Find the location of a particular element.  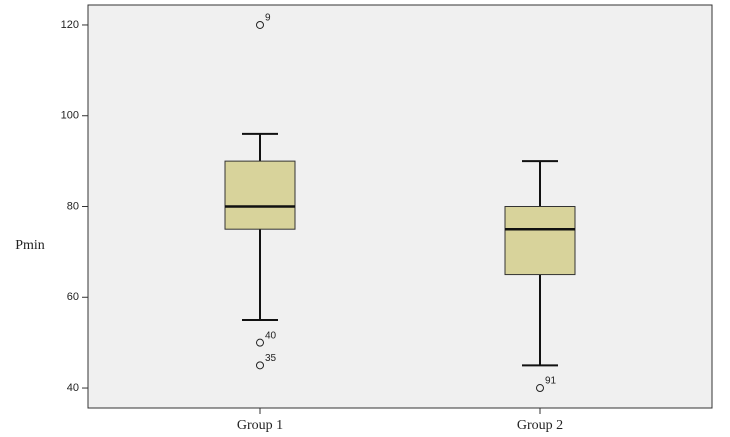

outlier-label: 40 is located at coordinates (271, 335).